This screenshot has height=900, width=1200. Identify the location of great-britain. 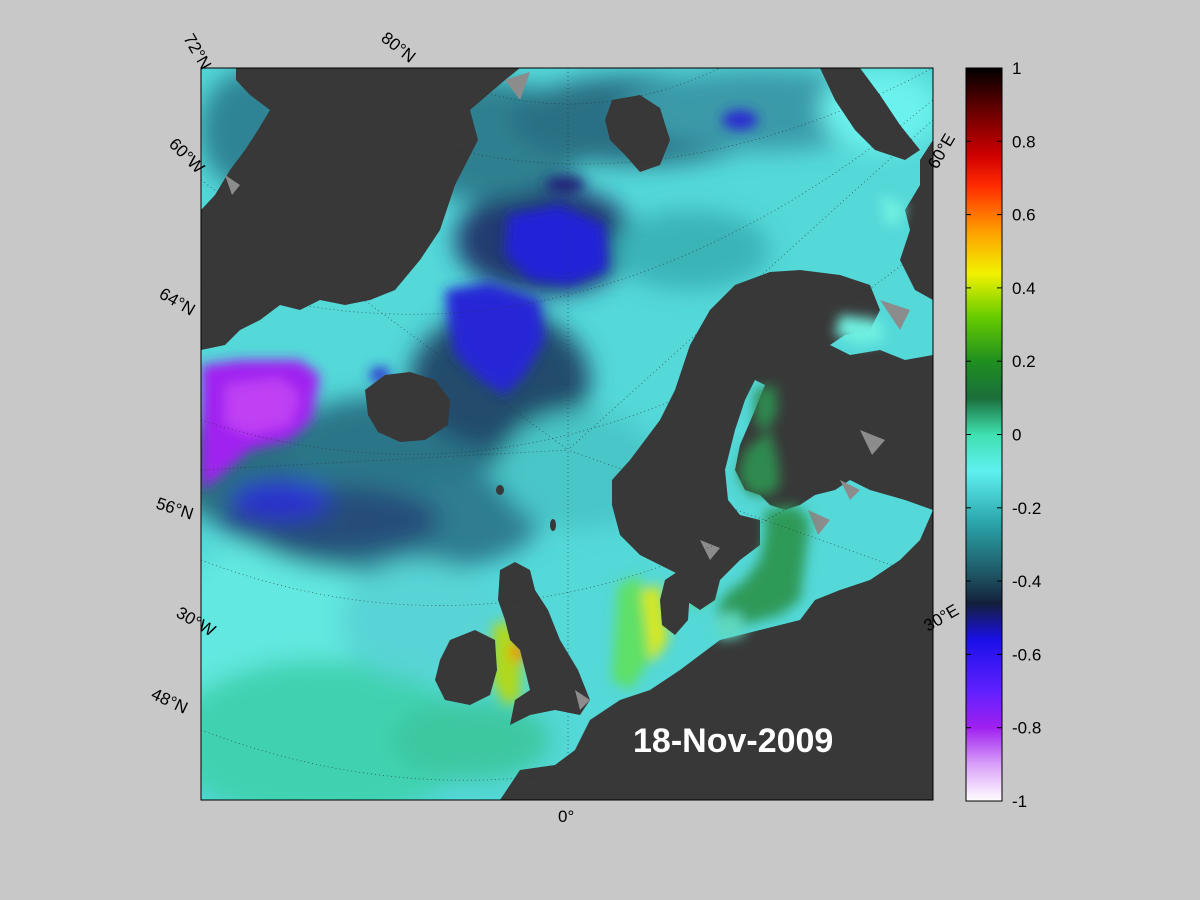
(544, 643).